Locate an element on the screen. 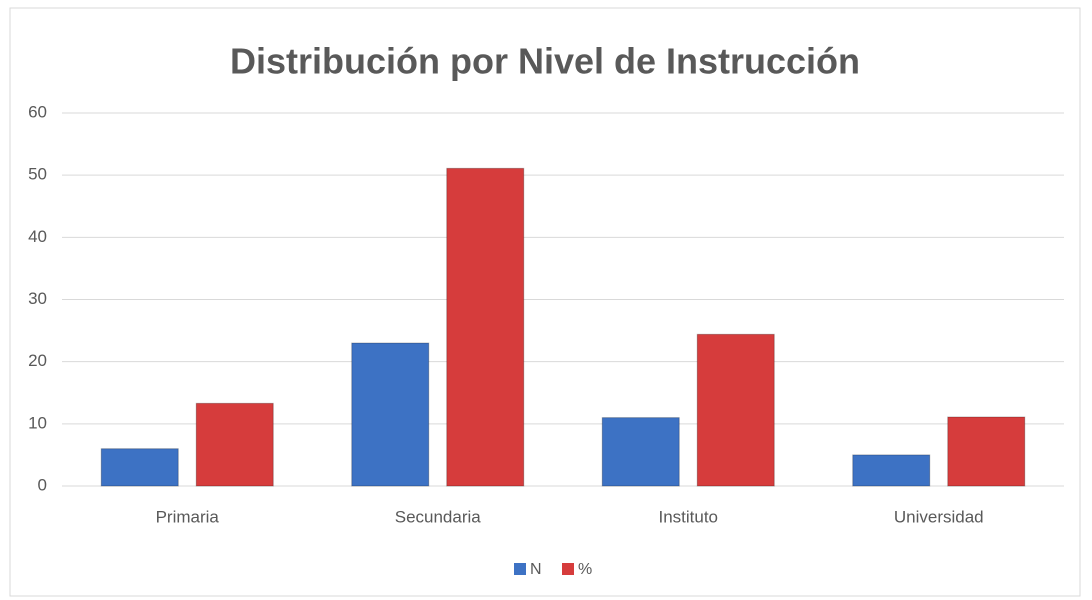  y-tick-label: 20 is located at coordinates (37, 360).